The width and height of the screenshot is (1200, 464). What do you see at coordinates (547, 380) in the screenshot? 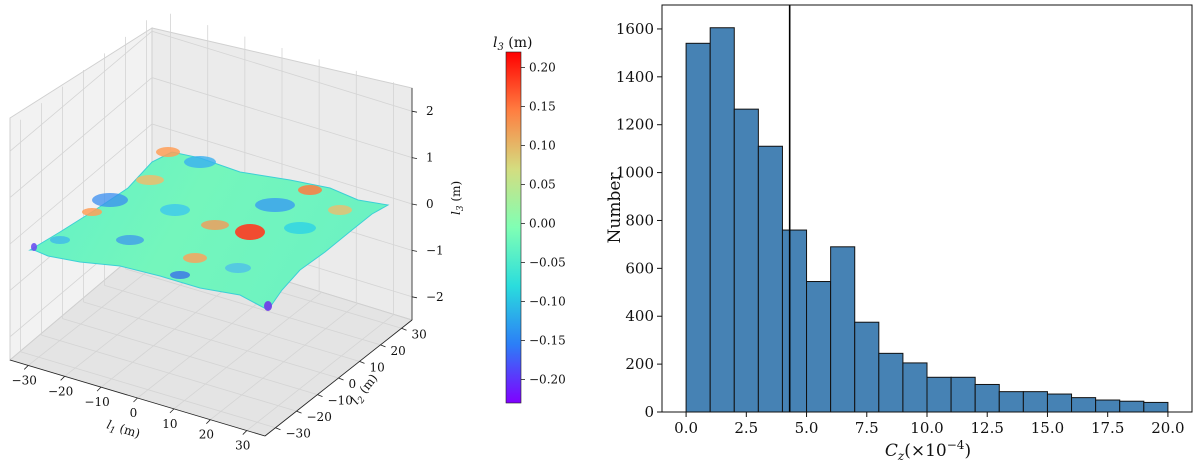
I see `colorbar-tick-label: −0.20` at bounding box center [547, 380].